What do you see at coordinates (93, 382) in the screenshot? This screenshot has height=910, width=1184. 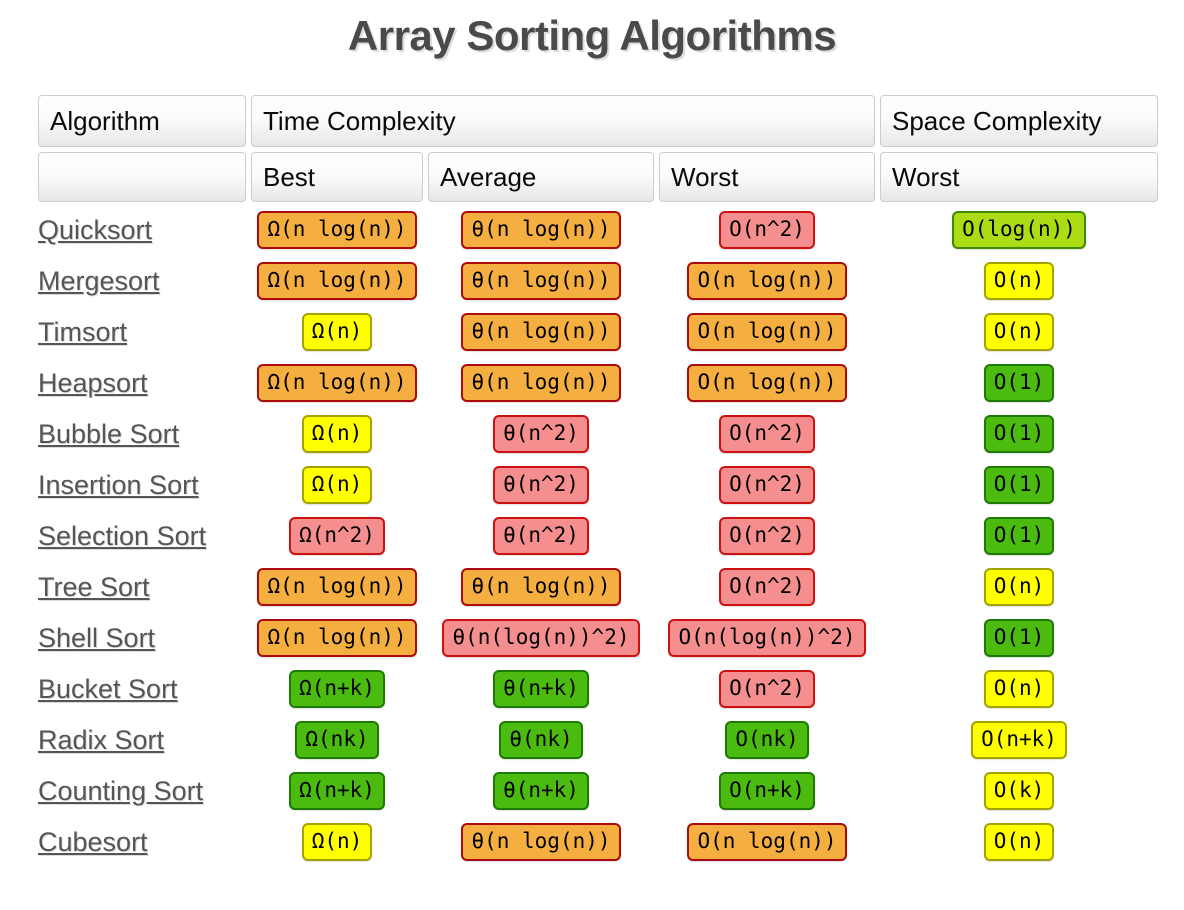 I see `algorithm-link: Heapsort` at bounding box center [93, 382].